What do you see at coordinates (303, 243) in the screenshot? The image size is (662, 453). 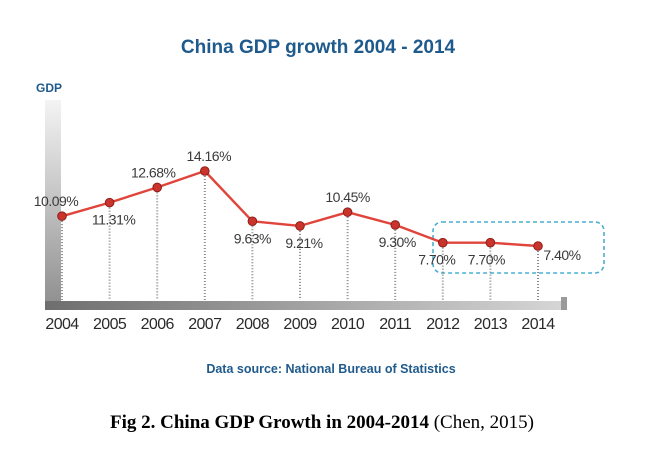 I see `data-label: 9.21%` at bounding box center [303, 243].